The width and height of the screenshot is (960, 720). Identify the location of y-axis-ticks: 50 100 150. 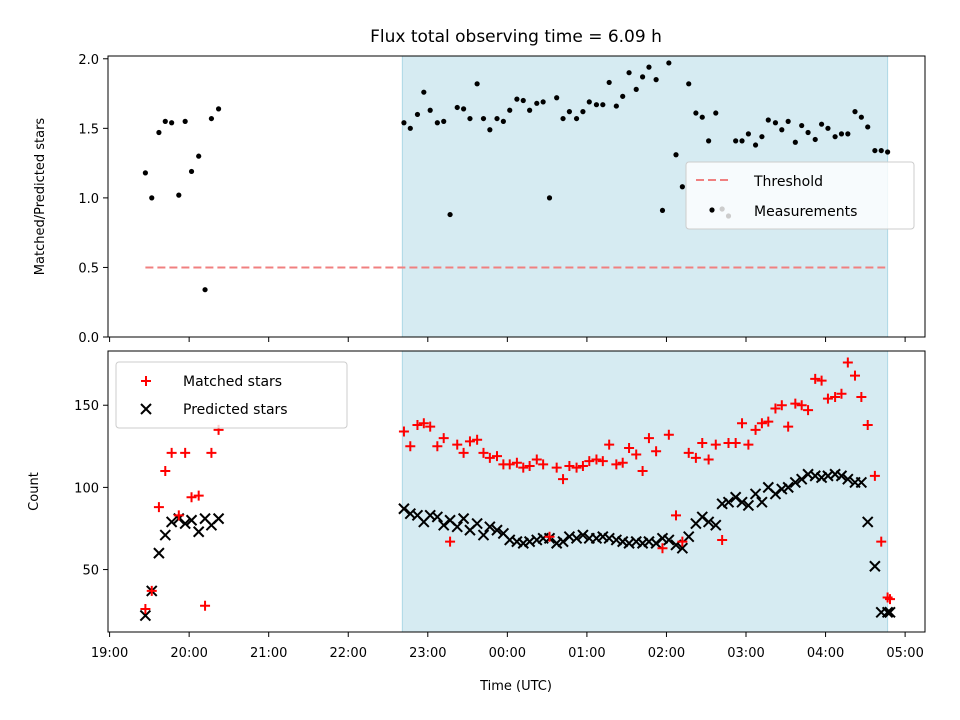
(91, 489).